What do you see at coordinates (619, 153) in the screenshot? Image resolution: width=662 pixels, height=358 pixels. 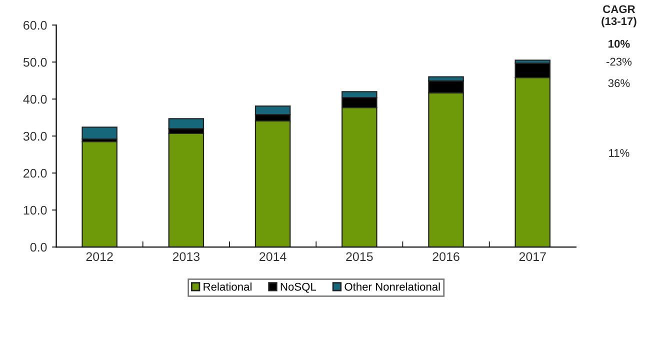 I see `text: 11%` at bounding box center [619, 153].